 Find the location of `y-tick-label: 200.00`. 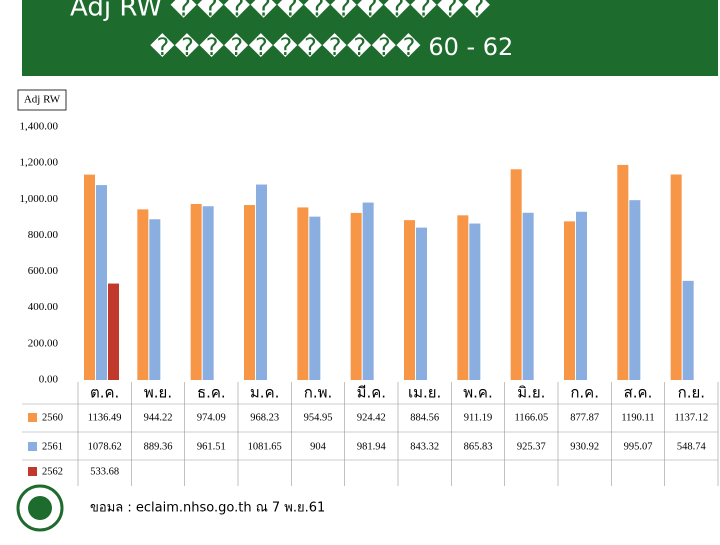

y-tick-label: 200.00 is located at coordinates (43, 343).